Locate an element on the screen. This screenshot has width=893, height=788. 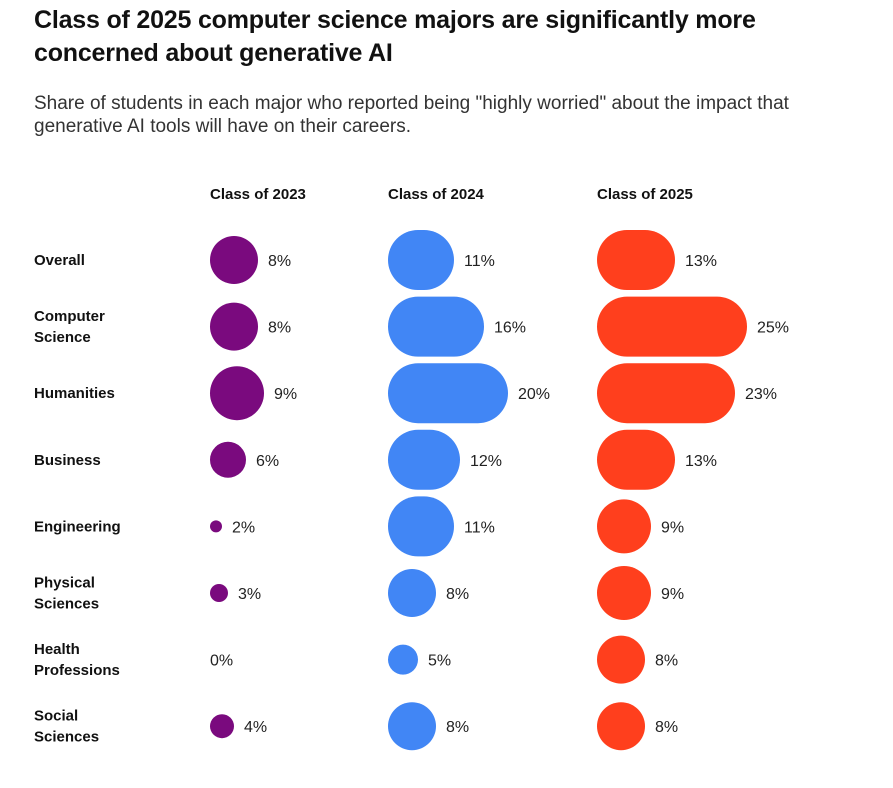
value-label: 0% is located at coordinates (221, 661).